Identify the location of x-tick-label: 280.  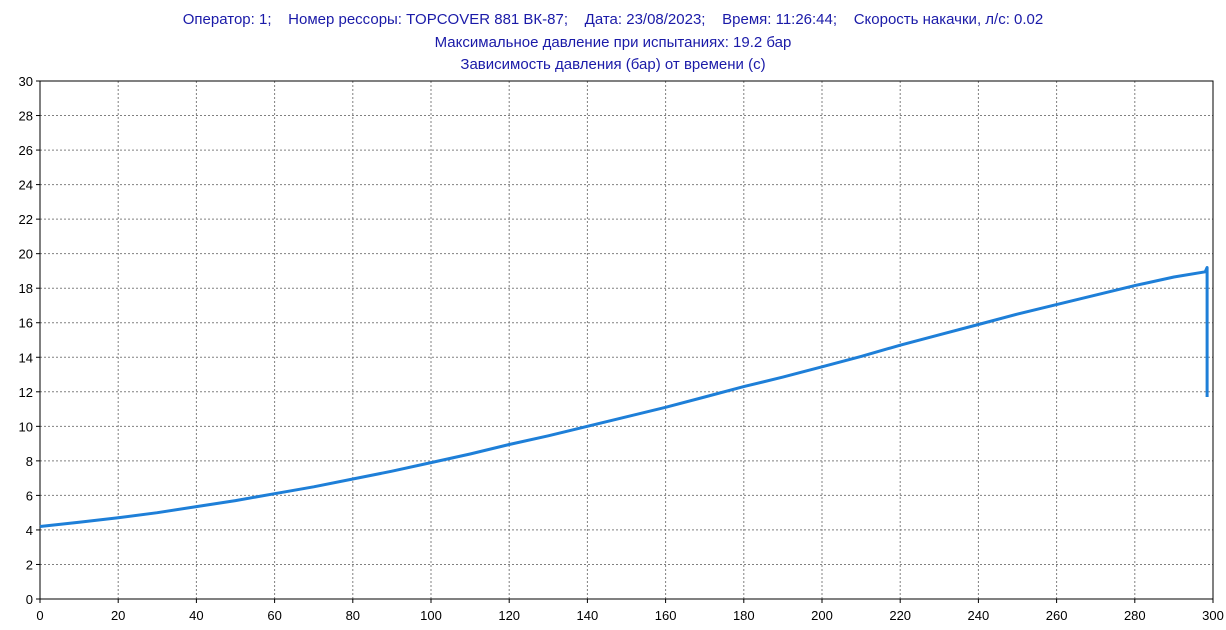
(1135, 615).